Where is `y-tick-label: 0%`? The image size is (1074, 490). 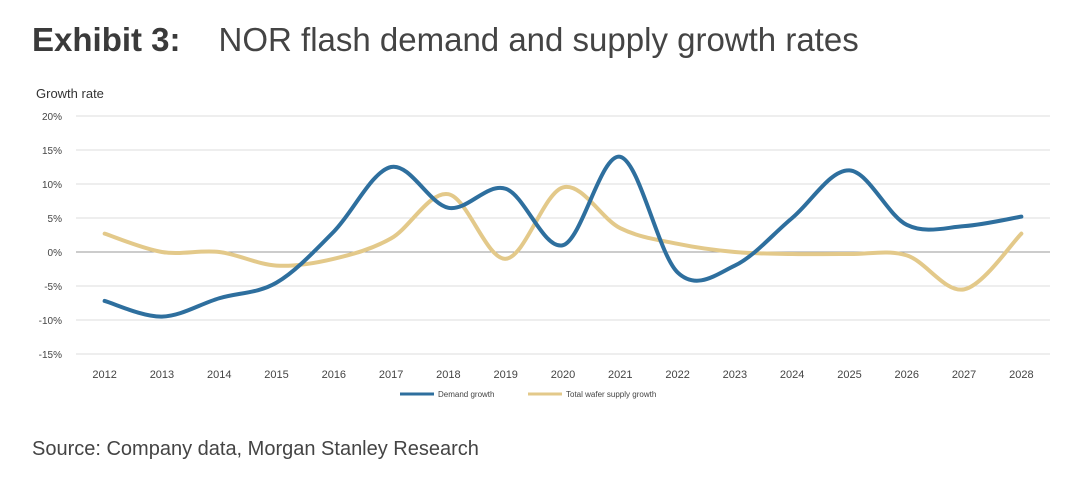
y-tick-label: 0% is located at coordinates (55, 253).